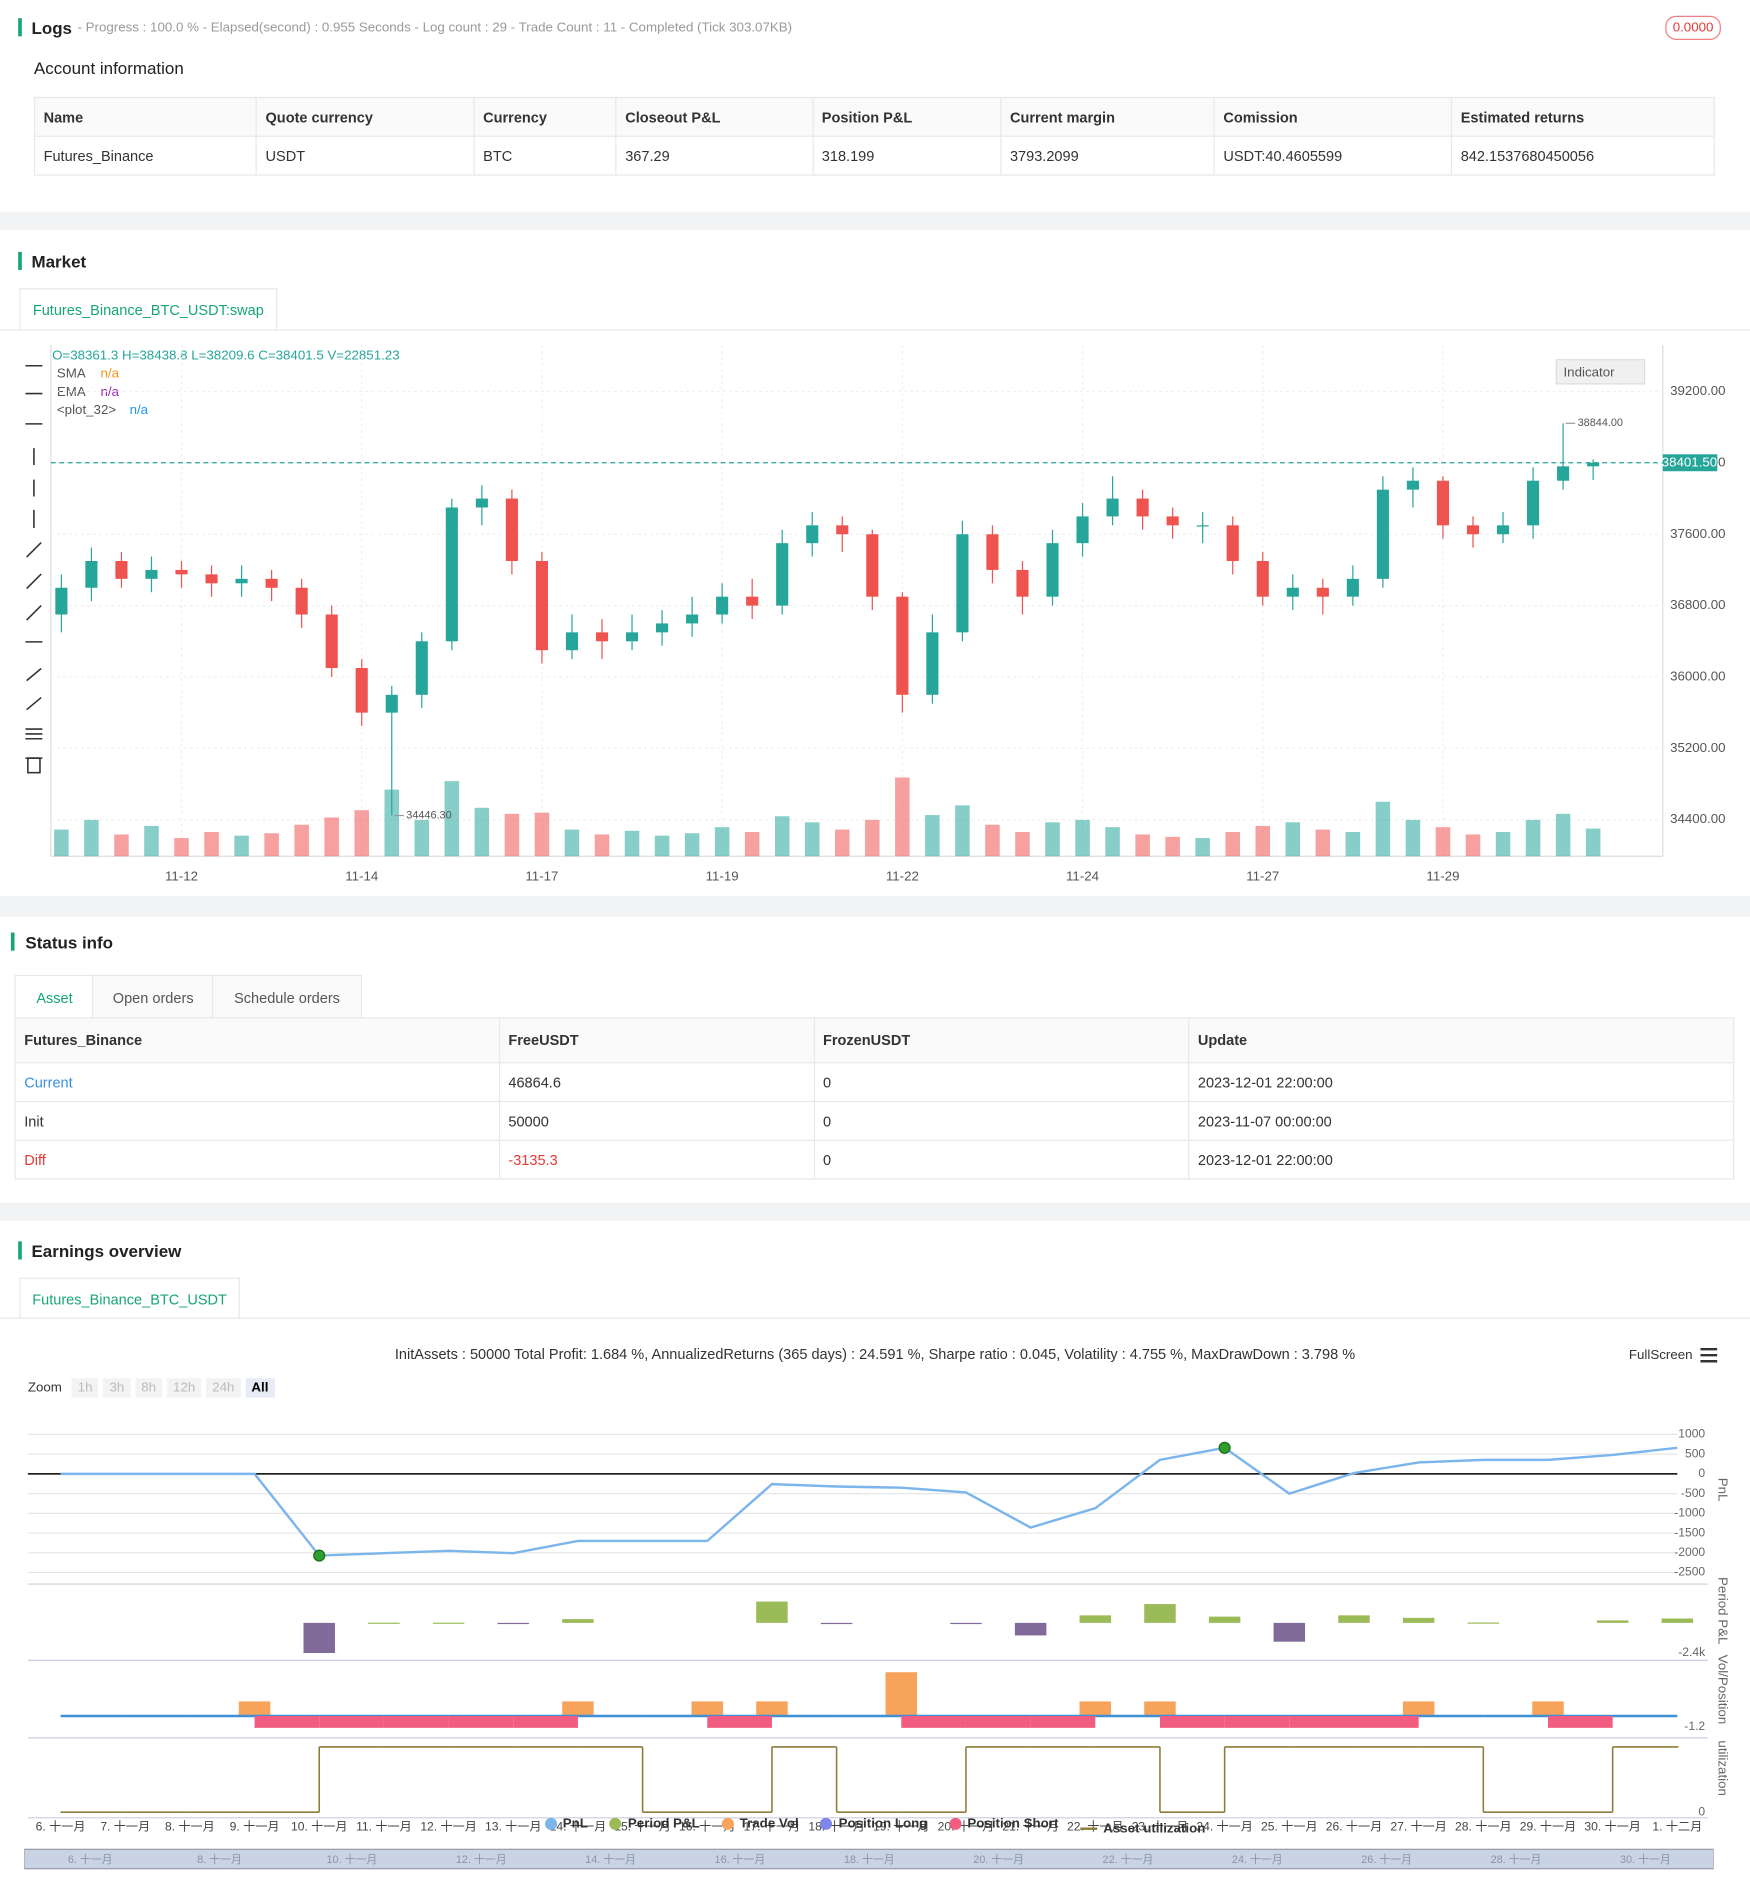 This screenshot has width=1750, height=1899. Describe the element at coordinates (319, 1827) in the screenshot. I see `x-tick-label: 10. 十一月` at that location.